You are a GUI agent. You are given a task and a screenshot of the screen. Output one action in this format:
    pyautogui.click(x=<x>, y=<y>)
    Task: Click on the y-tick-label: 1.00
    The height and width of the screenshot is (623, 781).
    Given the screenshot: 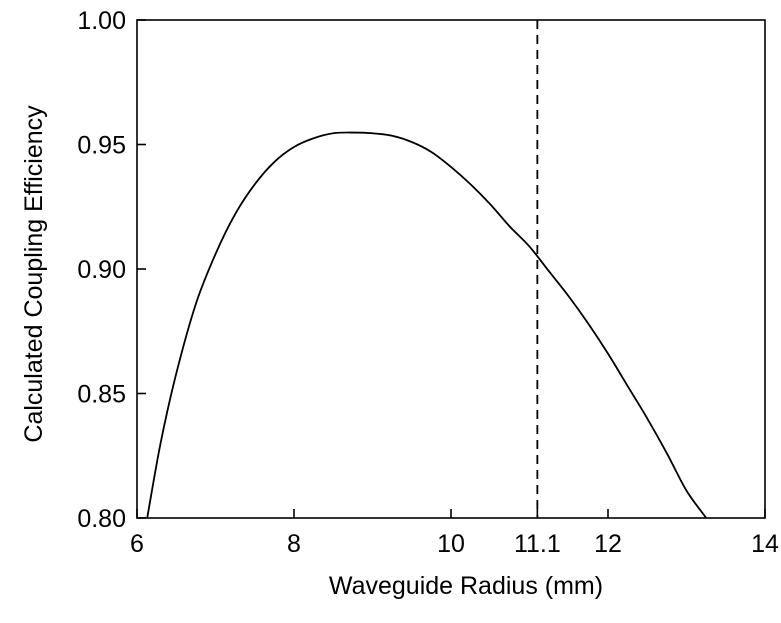 What is the action you would take?
    pyautogui.click(x=101, y=21)
    